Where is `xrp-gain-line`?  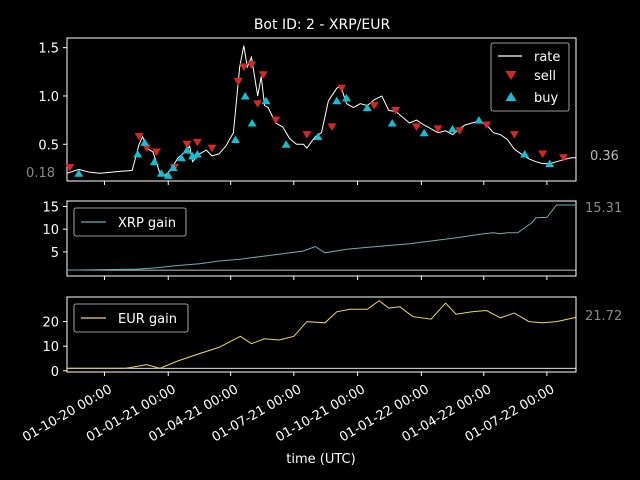 xrp-gain-line is located at coordinates (321, 237).